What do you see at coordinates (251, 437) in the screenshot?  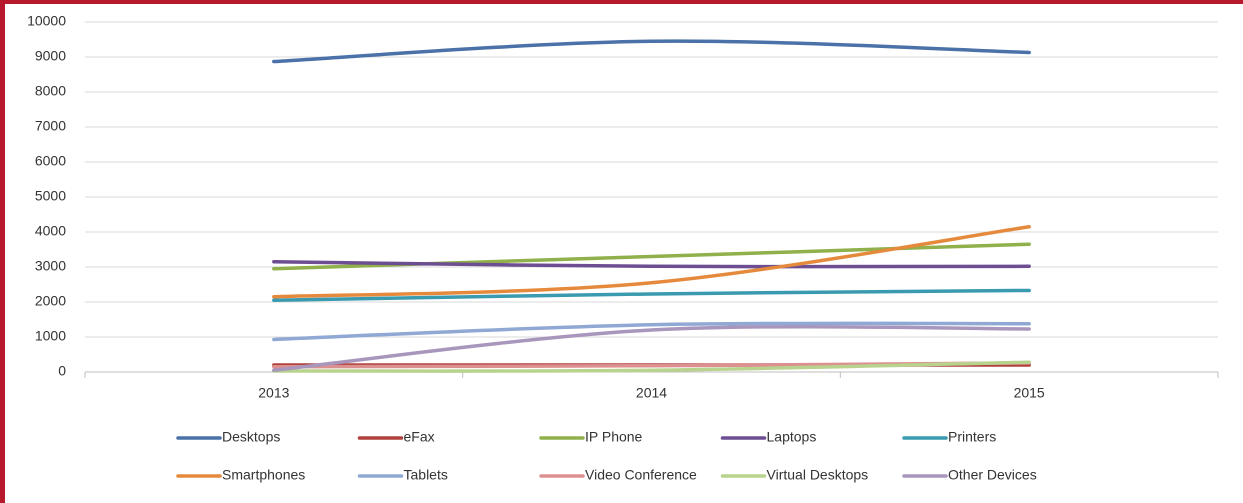 I see `legend-label: Desktops` at bounding box center [251, 437].